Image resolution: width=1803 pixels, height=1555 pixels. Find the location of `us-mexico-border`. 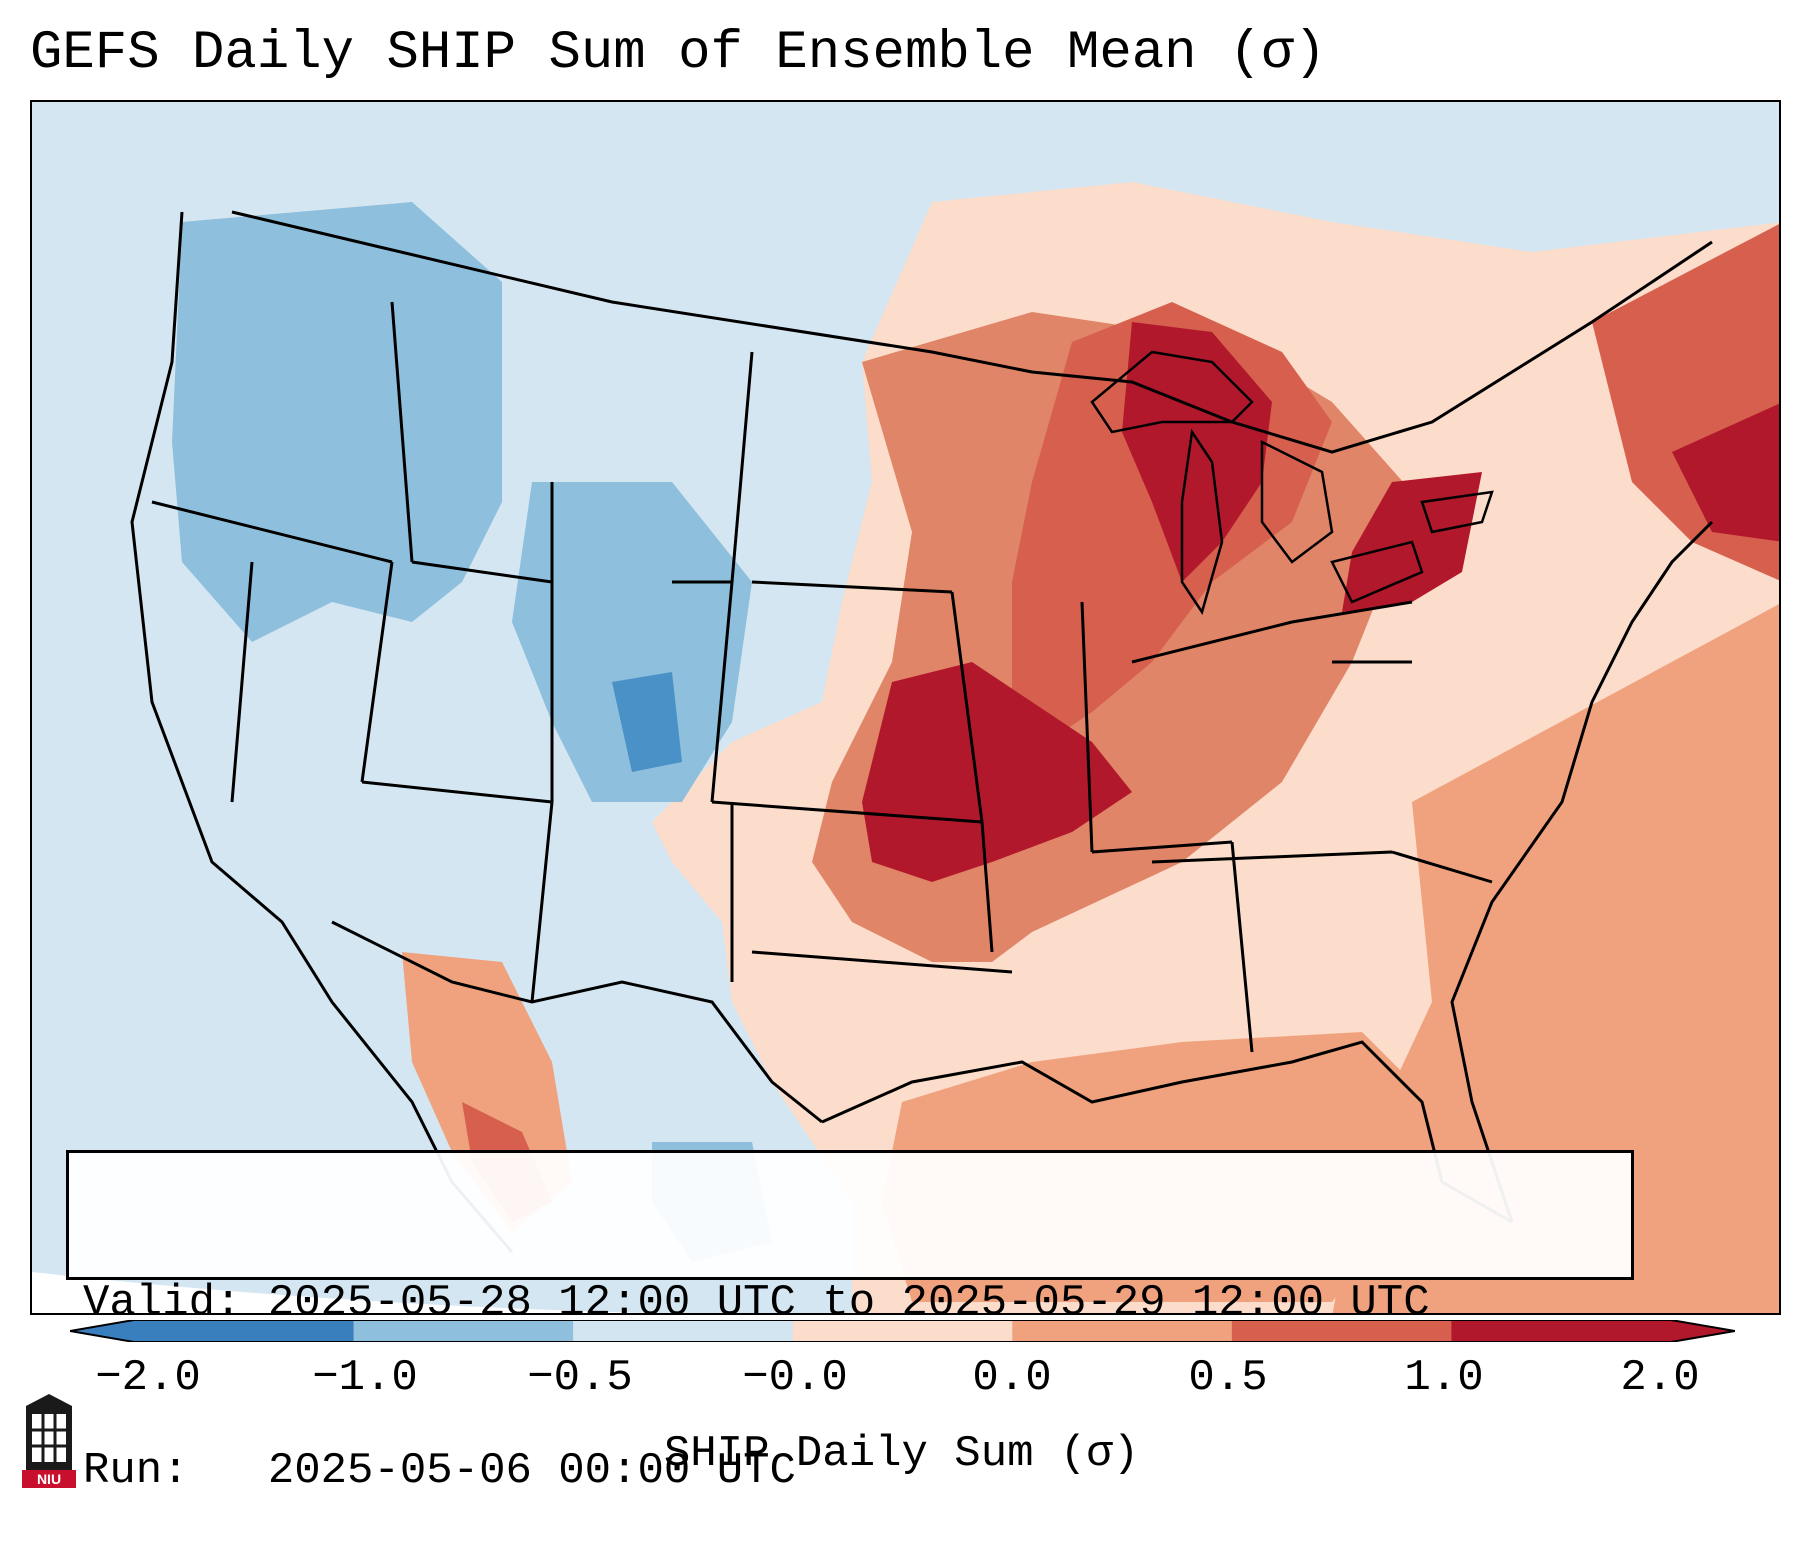

us-mexico-border is located at coordinates (577, 1022).